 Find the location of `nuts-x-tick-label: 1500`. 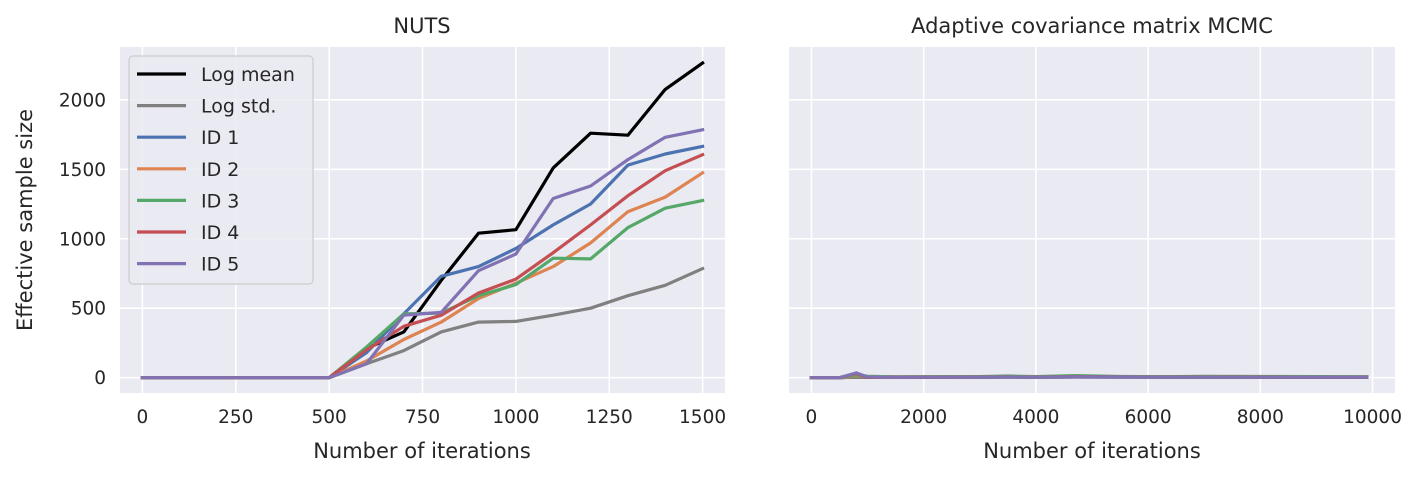

nuts-x-tick-label: 1500 is located at coordinates (702, 417).